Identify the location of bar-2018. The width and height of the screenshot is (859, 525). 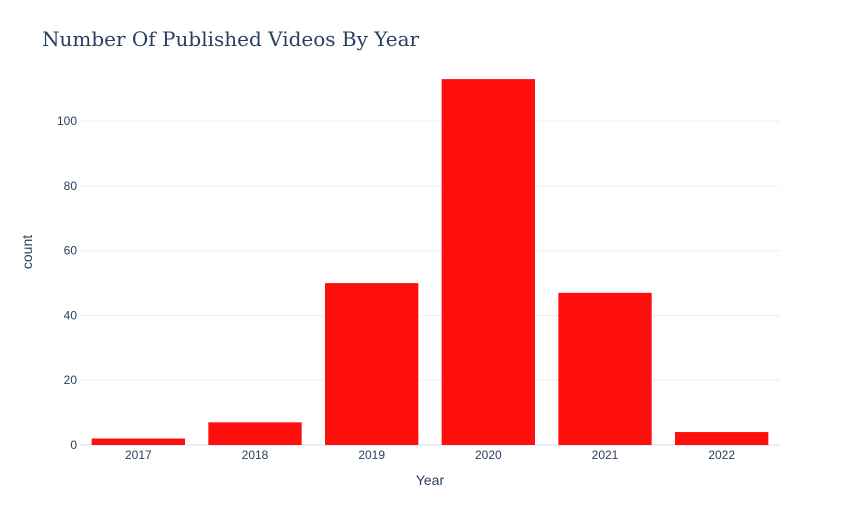
(255, 433).